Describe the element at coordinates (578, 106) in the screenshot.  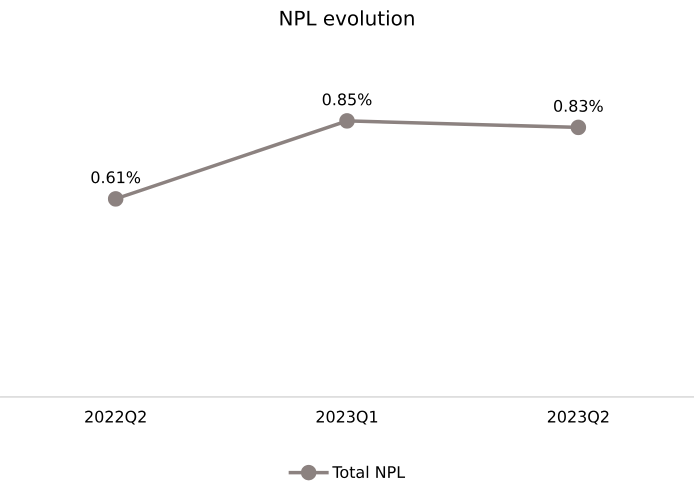
I see `data-label: 0.83%` at that location.